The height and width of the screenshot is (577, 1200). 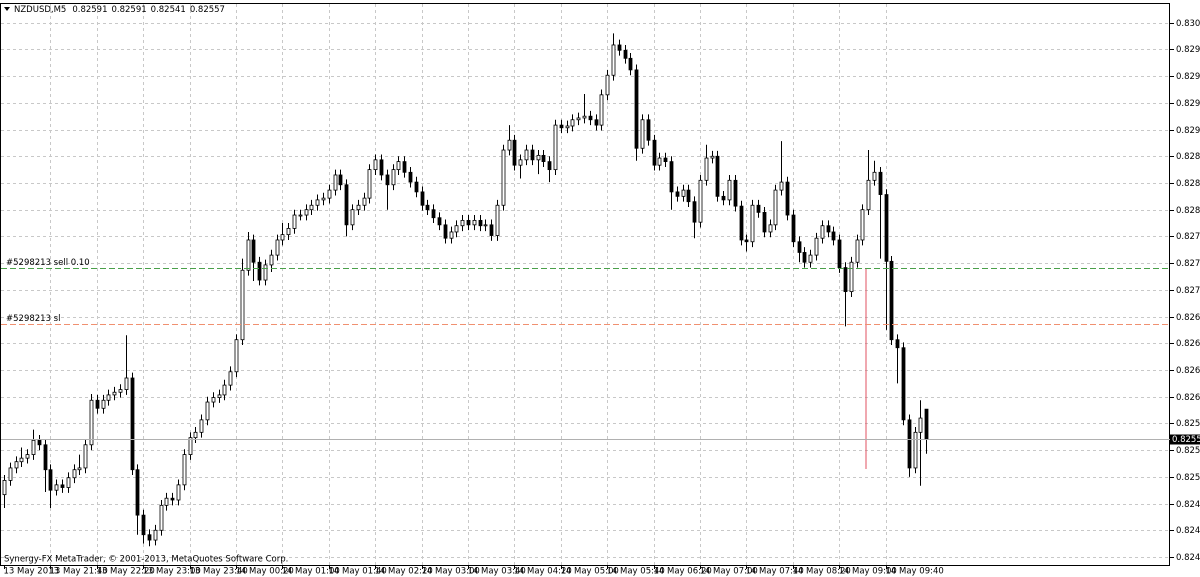 What do you see at coordinates (119, 10) in the screenshot?
I see `chart-header: NZDUSD,M5 0.82591 0.82591 0.82541 0.82557` at bounding box center [119, 10].